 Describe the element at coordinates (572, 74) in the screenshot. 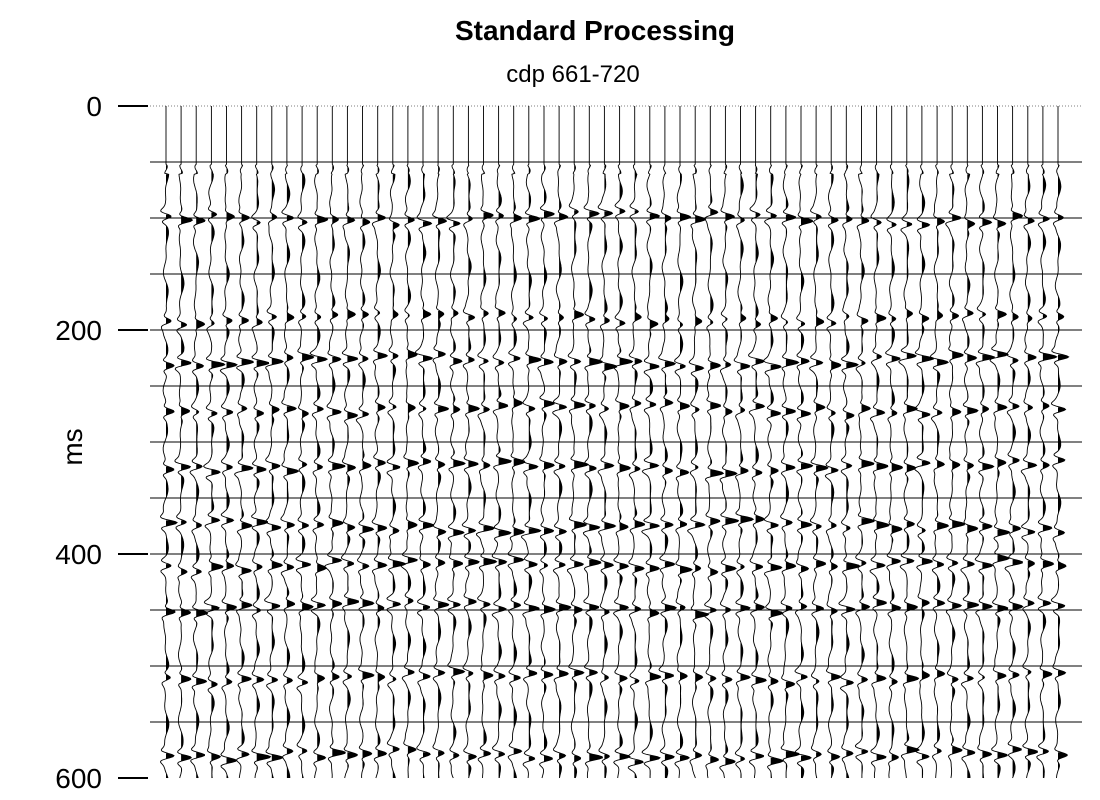

I see `chart-subtitle: cdp 661-720` at that location.